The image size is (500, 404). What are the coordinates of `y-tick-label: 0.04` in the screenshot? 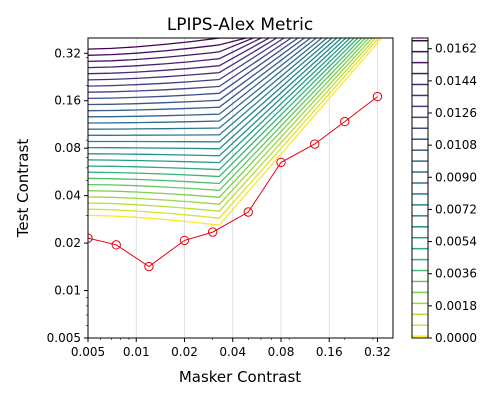 It's located at (67, 196).